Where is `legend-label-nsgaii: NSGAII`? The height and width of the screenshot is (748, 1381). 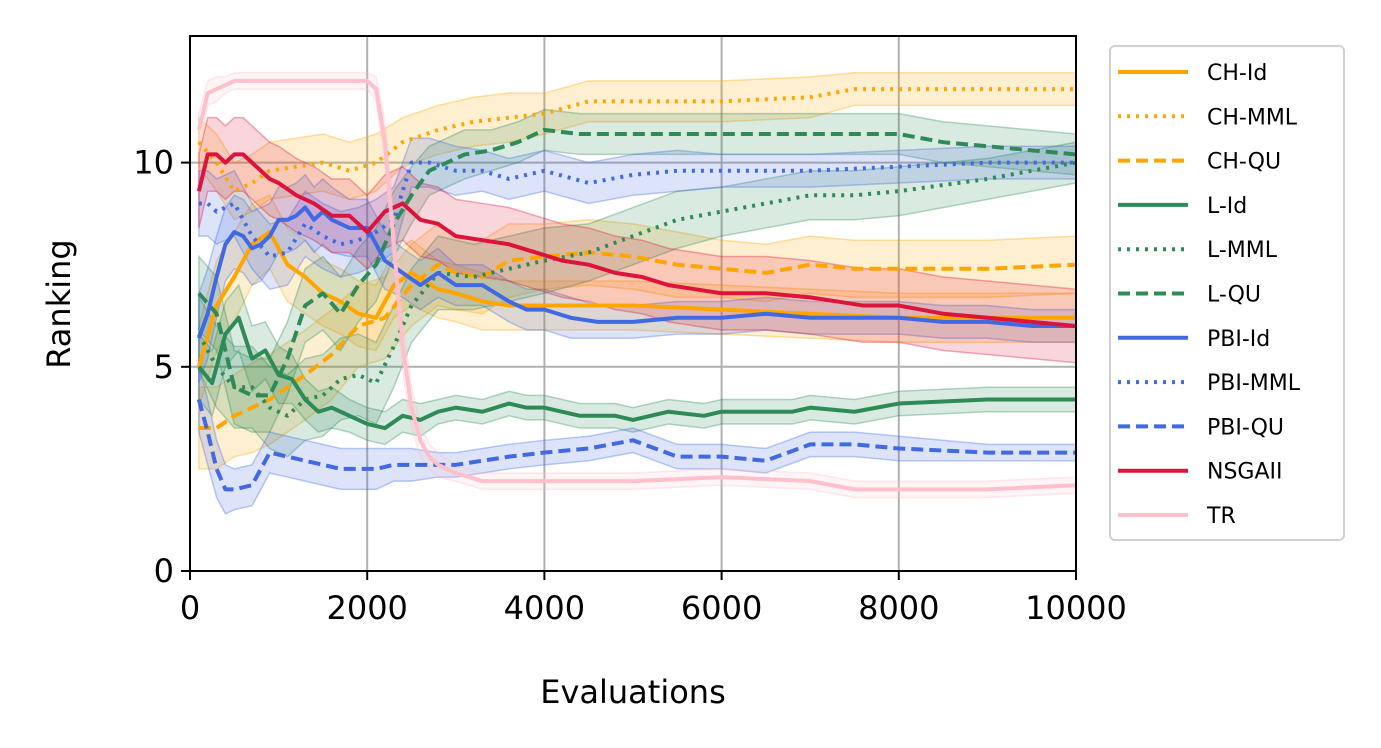 legend-label-nsgaii: NSGAII is located at coordinates (1245, 472).